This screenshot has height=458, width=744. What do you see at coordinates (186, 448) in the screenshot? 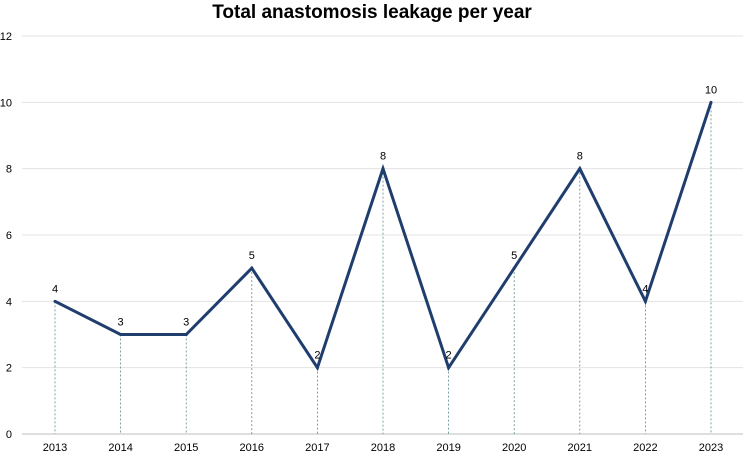
I see `x-tick-label: 2015` at bounding box center [186, 448].